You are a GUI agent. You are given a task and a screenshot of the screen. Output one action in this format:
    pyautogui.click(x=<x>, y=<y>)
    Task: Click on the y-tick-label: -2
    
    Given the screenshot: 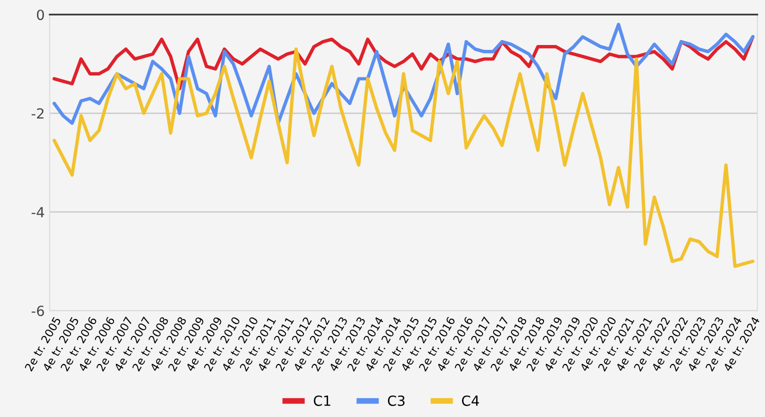 What is the action you would take?
    pyautogui.click(x=38, y=113)
    